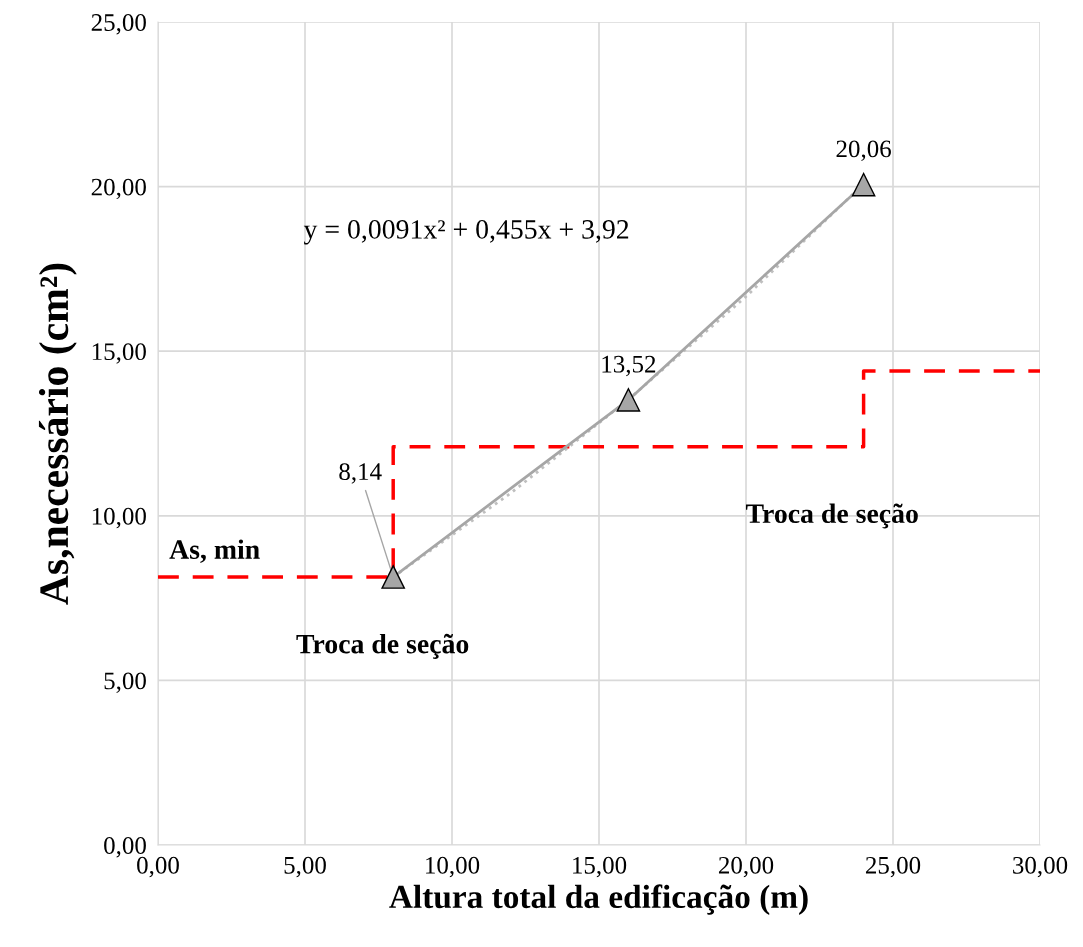  Describe the element at coordinates (119, 353) in the screenshot. I see `y-tick-label: 15,00` at that location.